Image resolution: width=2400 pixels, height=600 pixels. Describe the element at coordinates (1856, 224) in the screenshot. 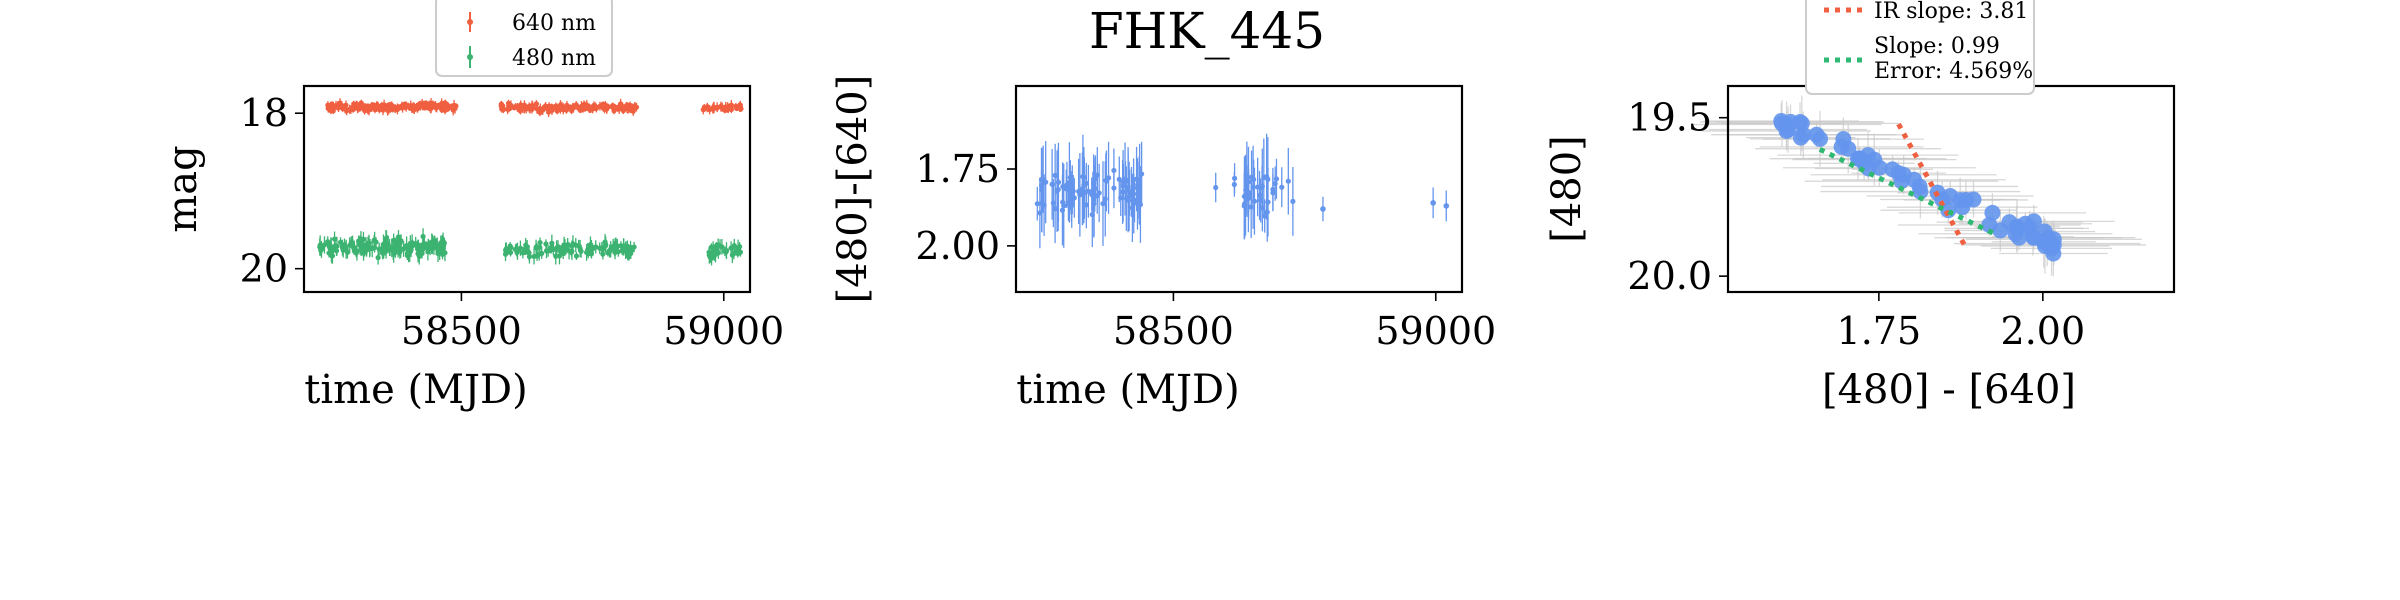

I see `colormag-ticks: 1.75 2.00 19.5 20.0` at that location.